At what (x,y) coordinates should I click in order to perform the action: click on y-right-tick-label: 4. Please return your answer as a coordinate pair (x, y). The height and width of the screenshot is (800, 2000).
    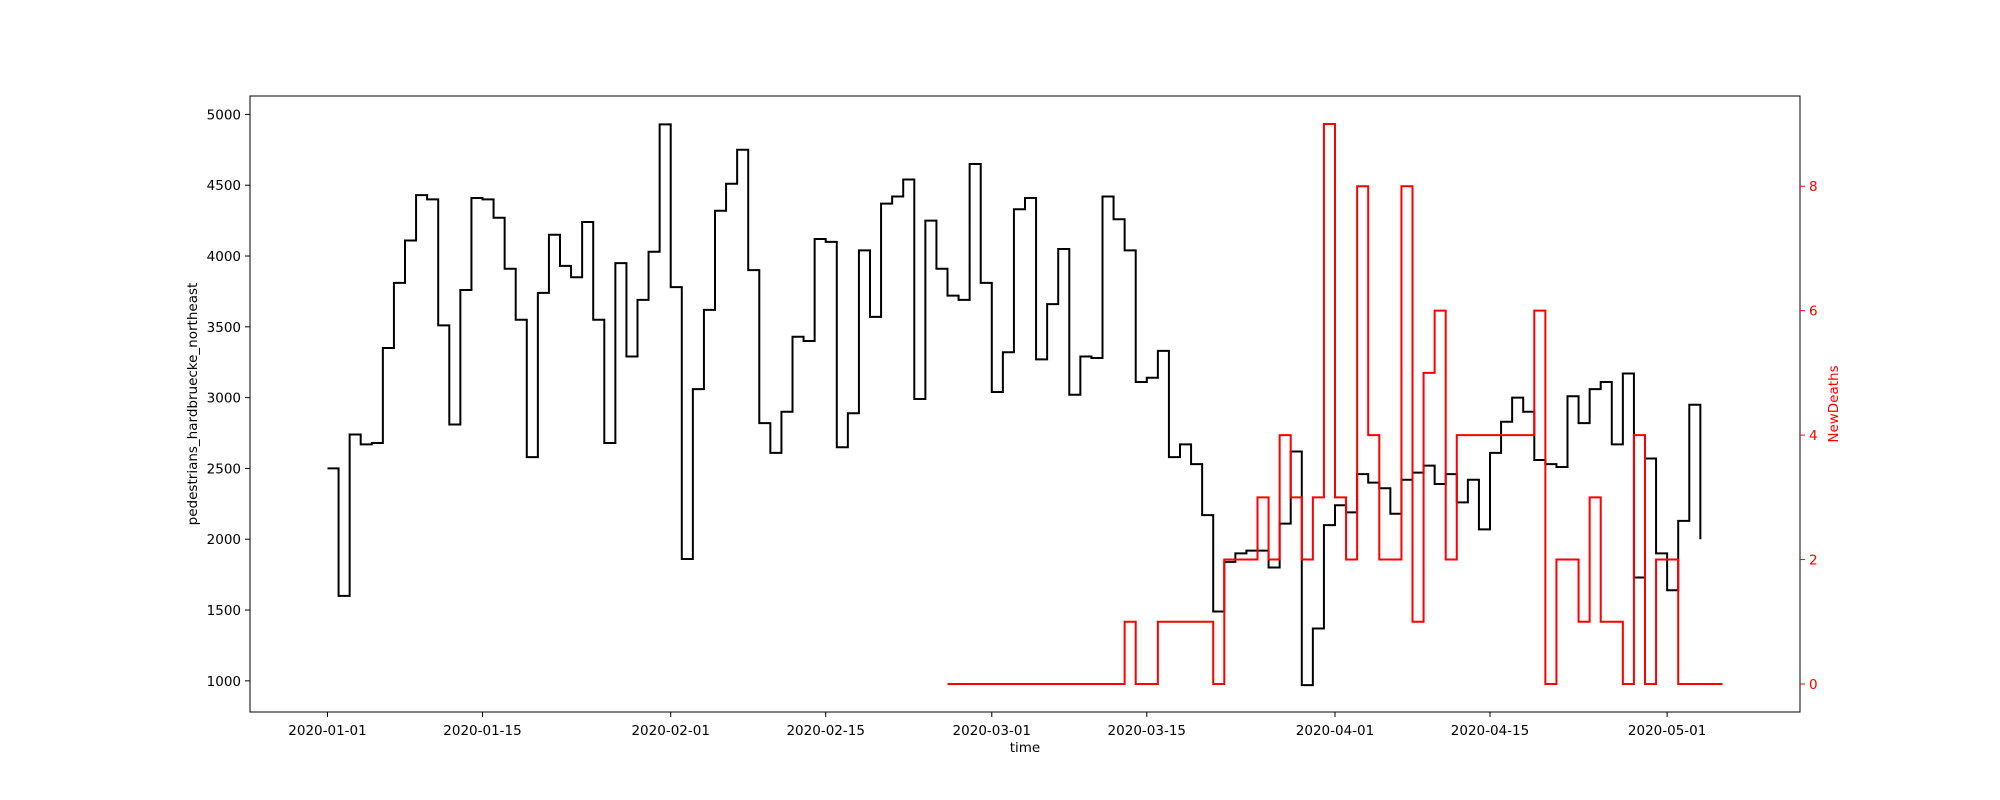
    Looking at the image, I should click on (1813, 436).